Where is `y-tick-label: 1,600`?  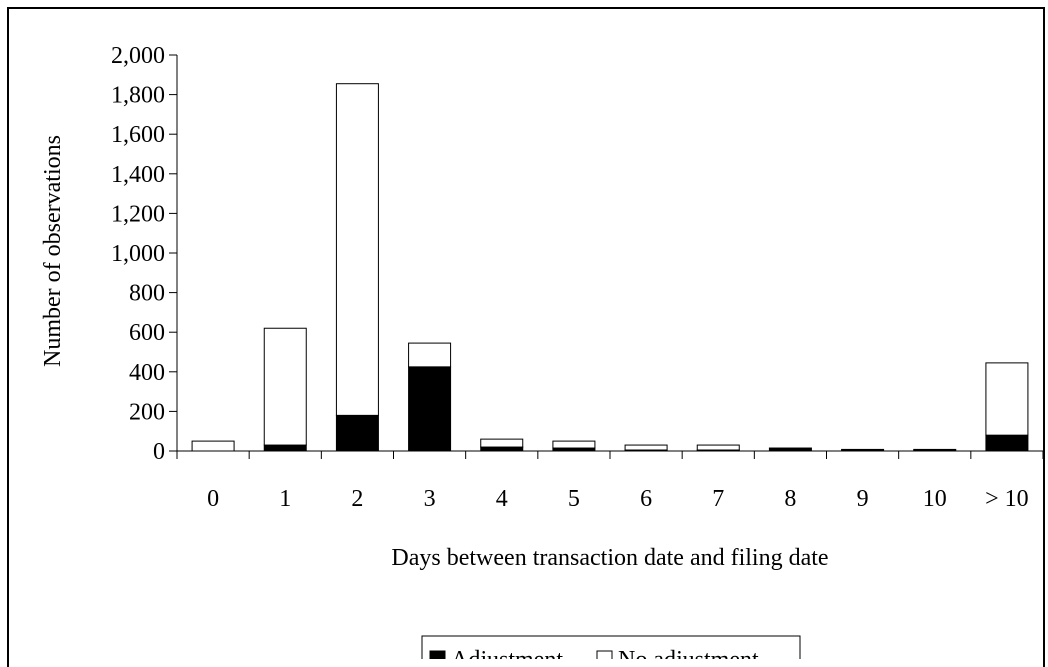
y-tick-label: 1,600 is located at coordinates (138, 135).